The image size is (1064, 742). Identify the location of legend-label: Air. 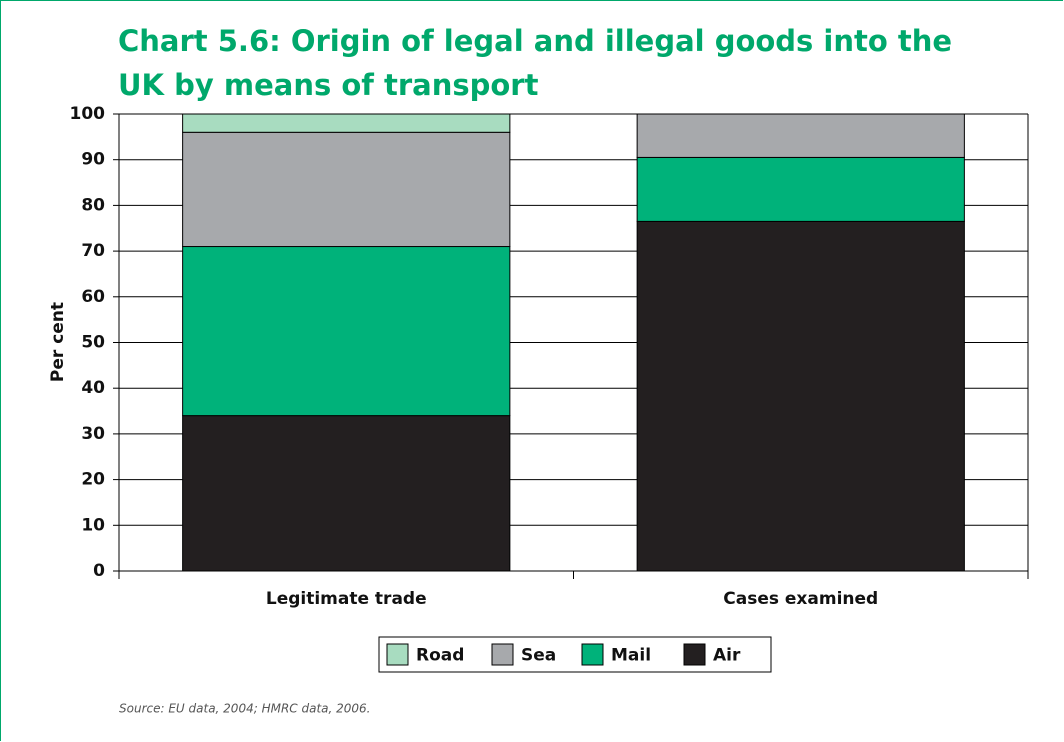
(727, 656).